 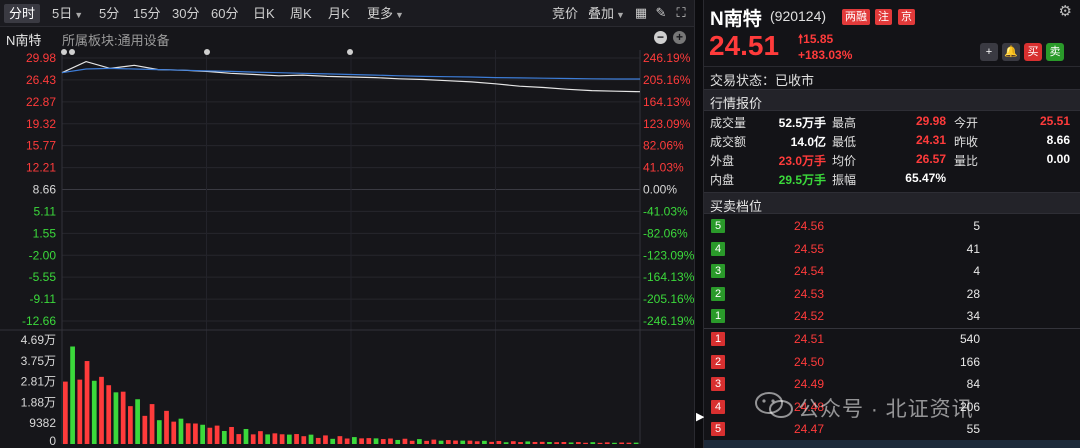 I want to click on tab-monthly-k: 月K, so click(x=339, y=13).